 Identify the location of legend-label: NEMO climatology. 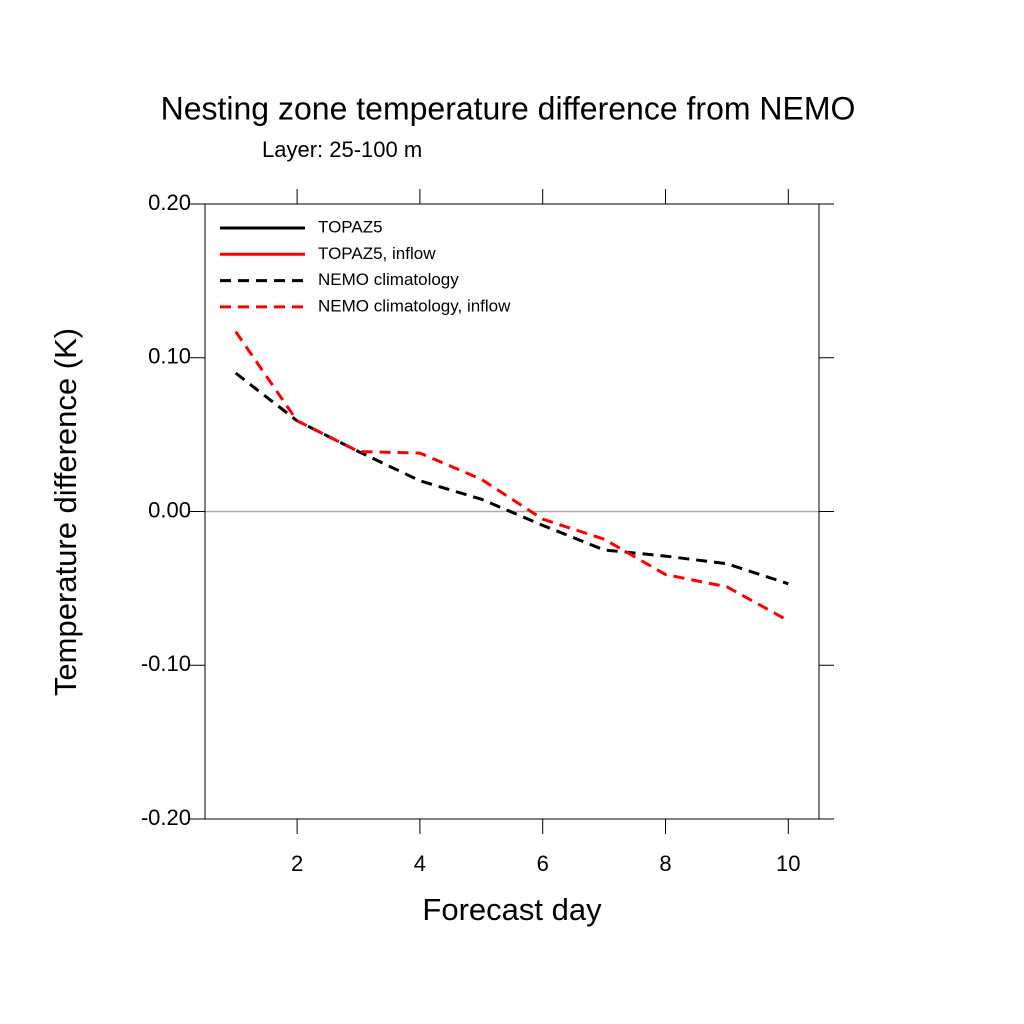
(388, 279).